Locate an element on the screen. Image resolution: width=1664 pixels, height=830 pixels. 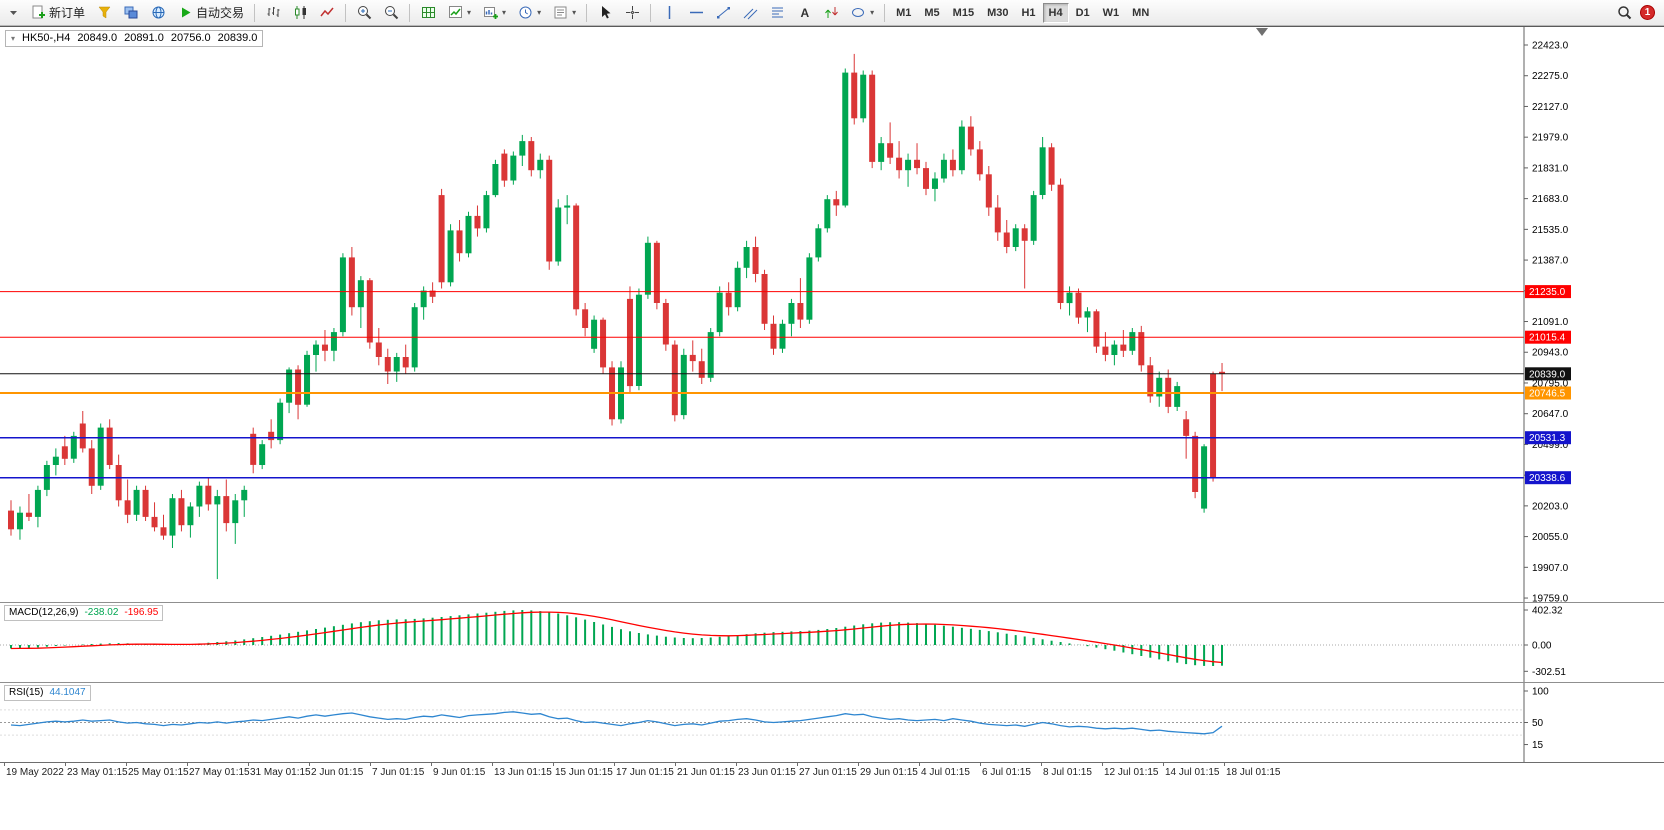
macd-signal-value: -196.95 is located at coordinates (141, 612).